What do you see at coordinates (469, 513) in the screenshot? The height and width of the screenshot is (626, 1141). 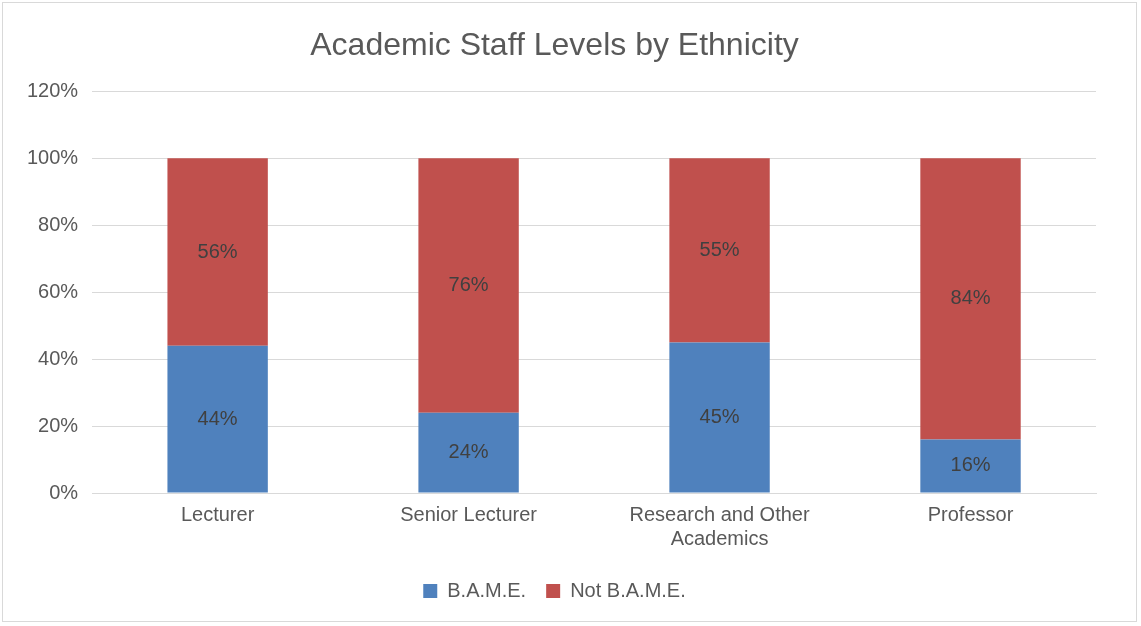 I see `x-tick-label: Senior Lecturer` at bounding box center [469, 513].